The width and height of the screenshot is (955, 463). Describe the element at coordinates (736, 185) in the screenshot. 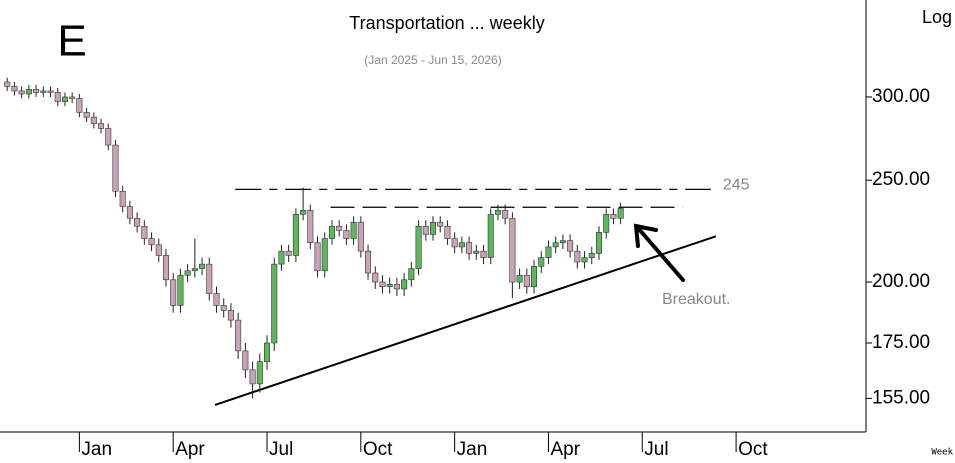

I see `line-label: 245` at that location.